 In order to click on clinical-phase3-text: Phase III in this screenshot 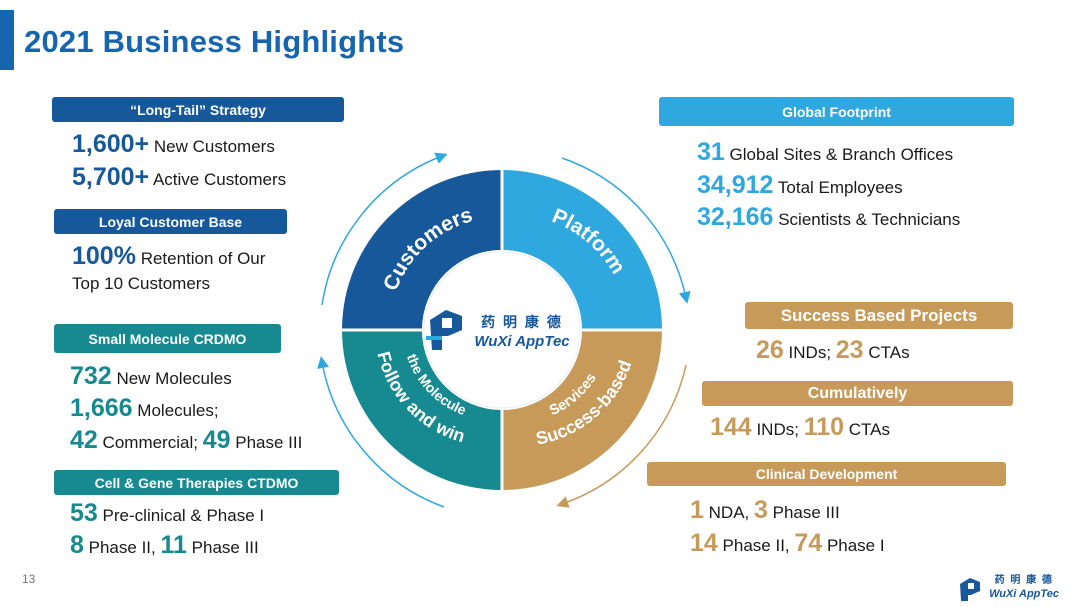, I will do `click(806, 512)`.